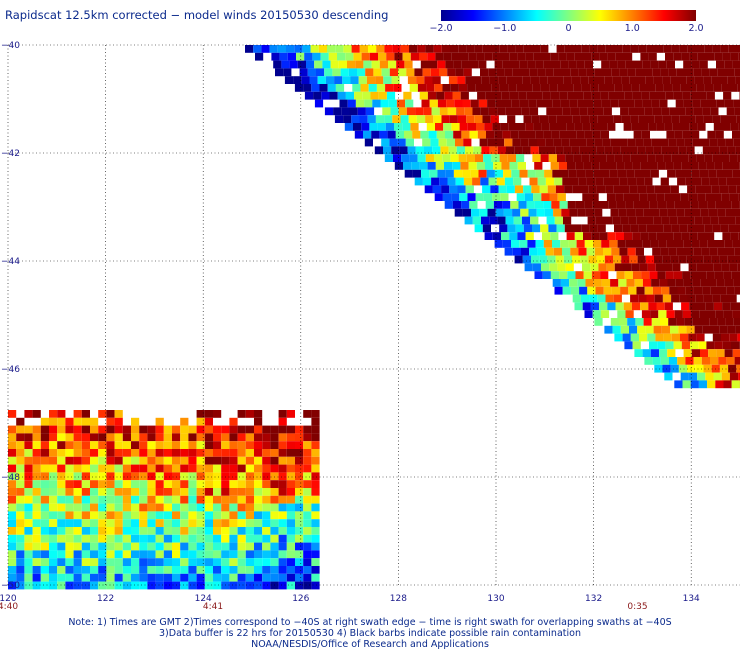  Describe the element at coordinates (593, 599) in the screenshot. I see `x-tick-label: 132` at that location.